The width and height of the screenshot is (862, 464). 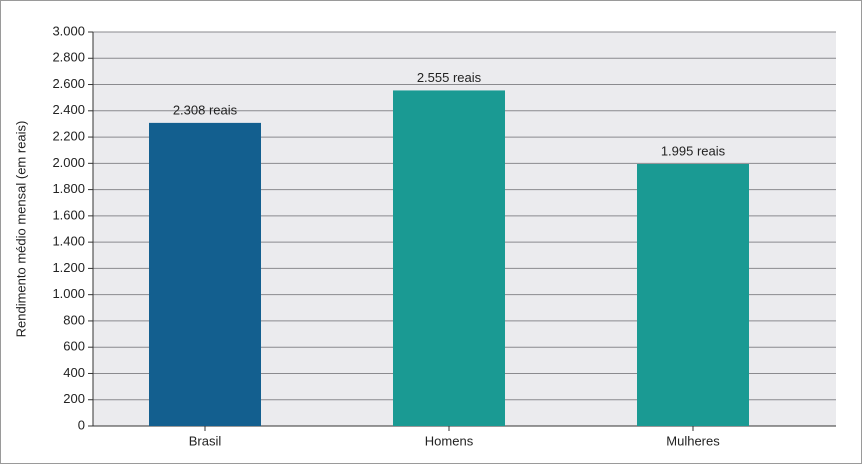 What do you see at coordinates (68, 162) in the screenshot?
I see `y-tick-label: 2.000` at bounding box center [68, 162].